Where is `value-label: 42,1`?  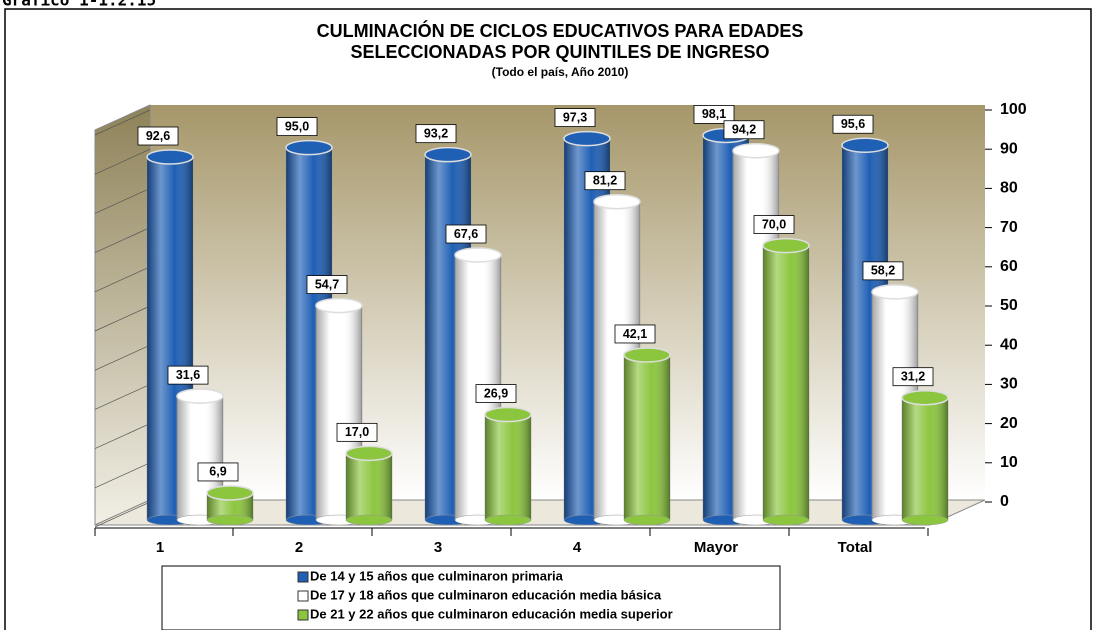
value-label: 42,1 is located at coordinates (635, 334).